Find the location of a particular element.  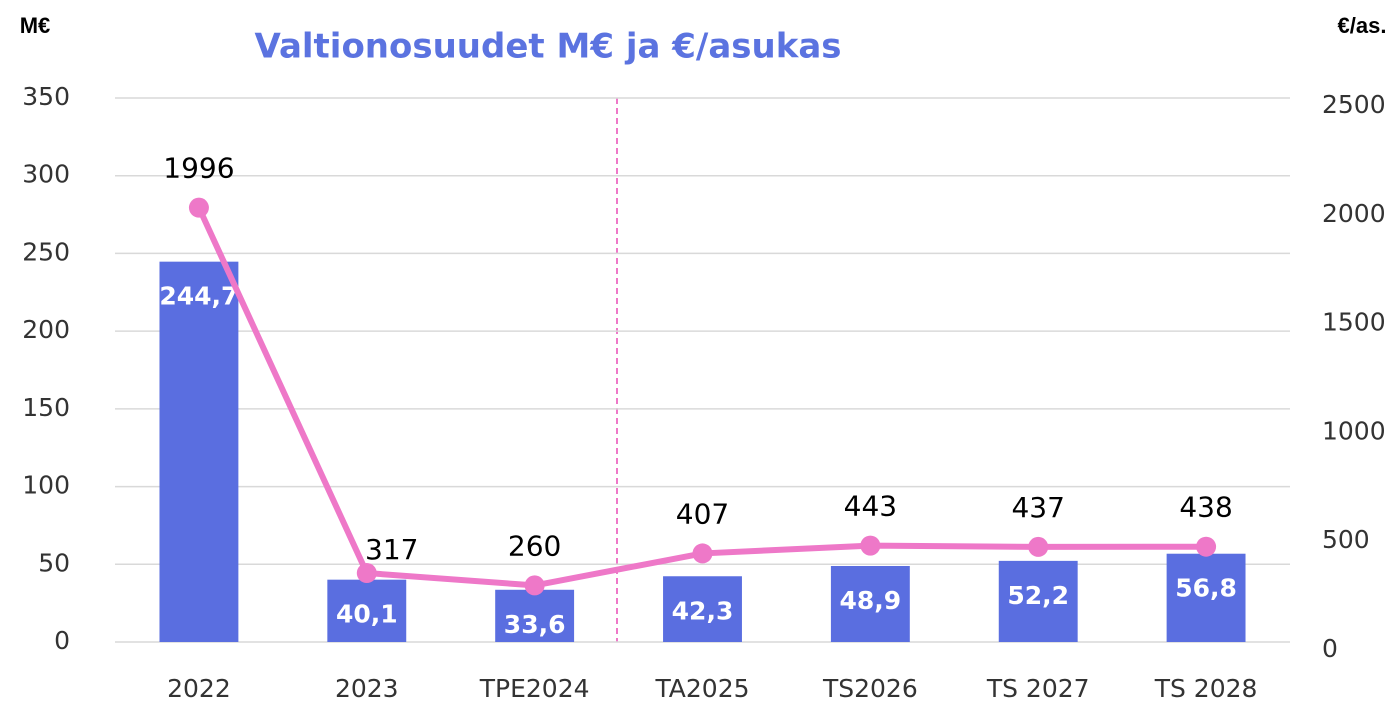

bar-value-label: 42,3 is located at coordinates (703, 610).